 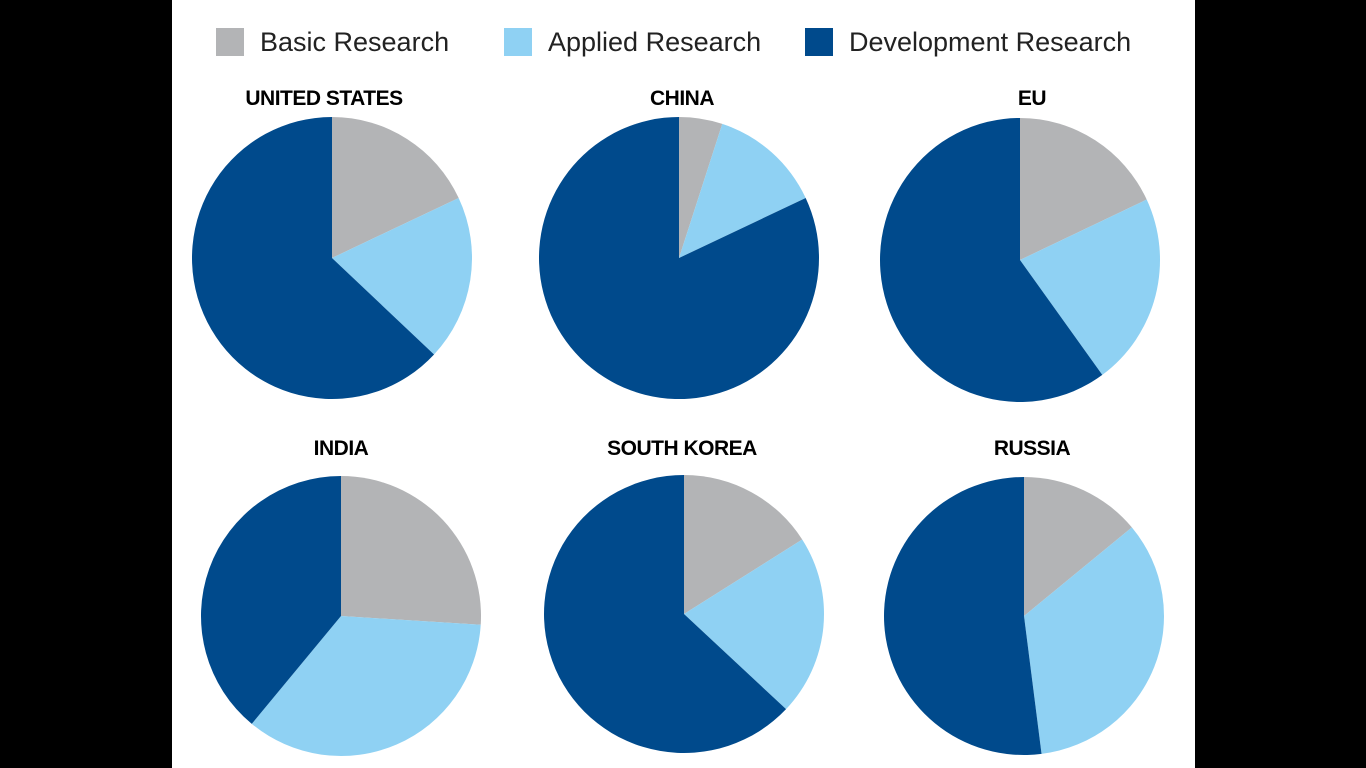 I want to click on pie-slice-south-korea-applied, so click(x=754, y=624).